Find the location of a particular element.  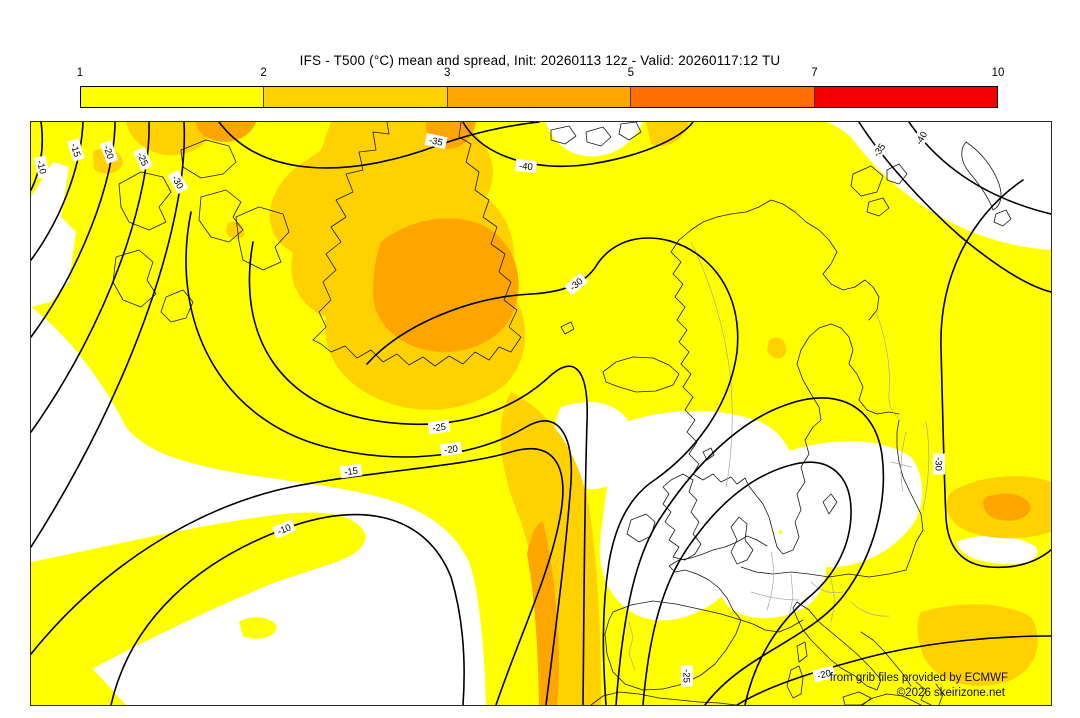

svg-text: -35 is located at coordinates (436, 142).